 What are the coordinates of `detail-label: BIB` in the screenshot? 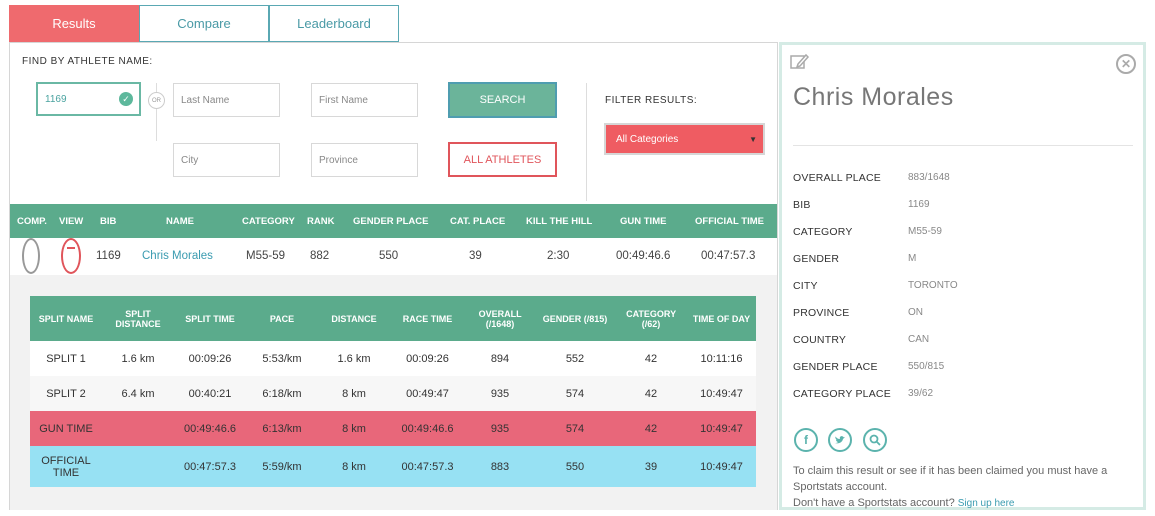 It's located at (802, 205).